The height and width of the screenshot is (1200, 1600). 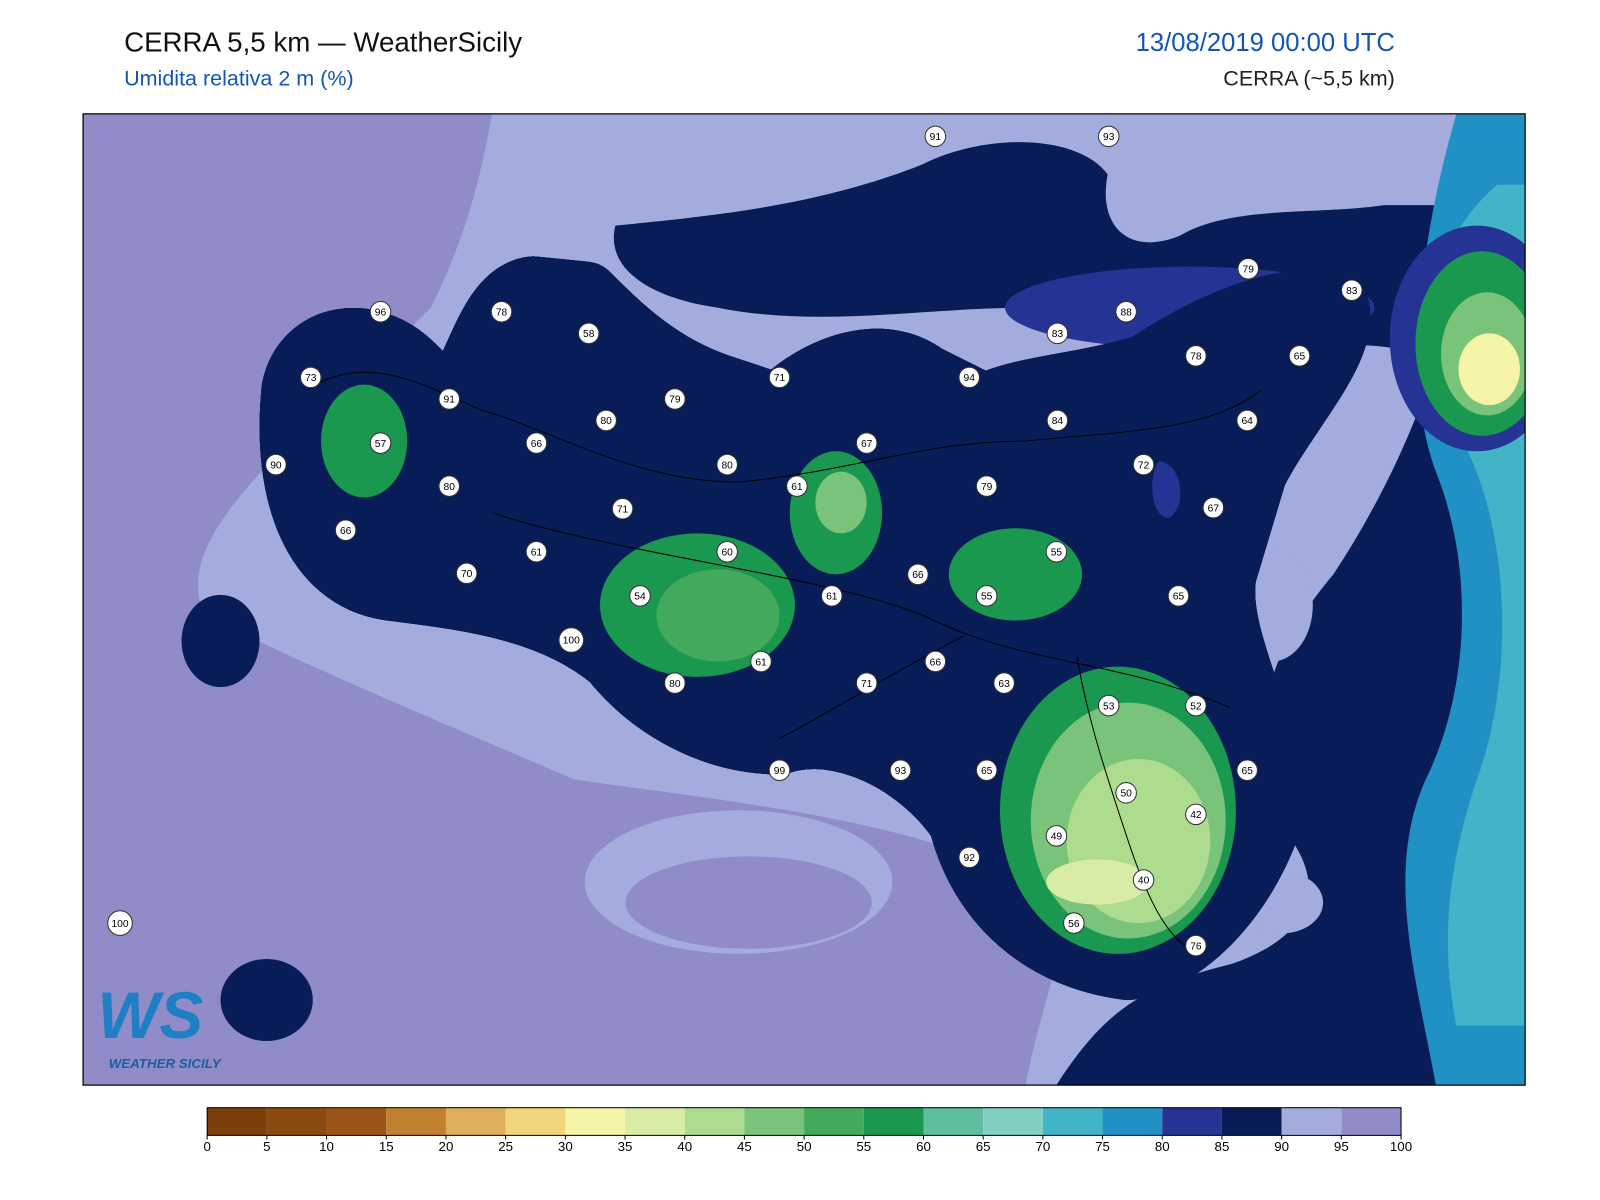 I want to click on station-value: 63, so click(x=1004, y=684).